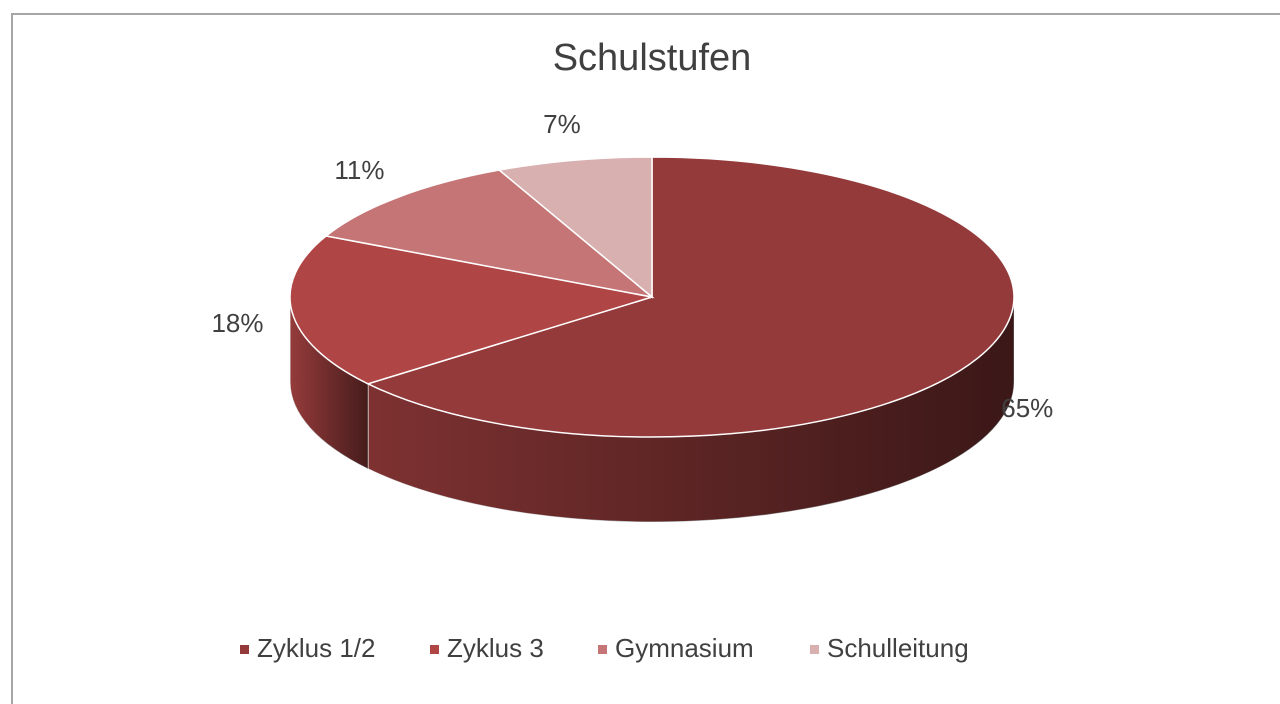 This screenshot has width=1280, height=704. What do you see at coordinates (329, 383) in the screenshot?
I see `slice-side-shade` at bounding box center [329, 383].